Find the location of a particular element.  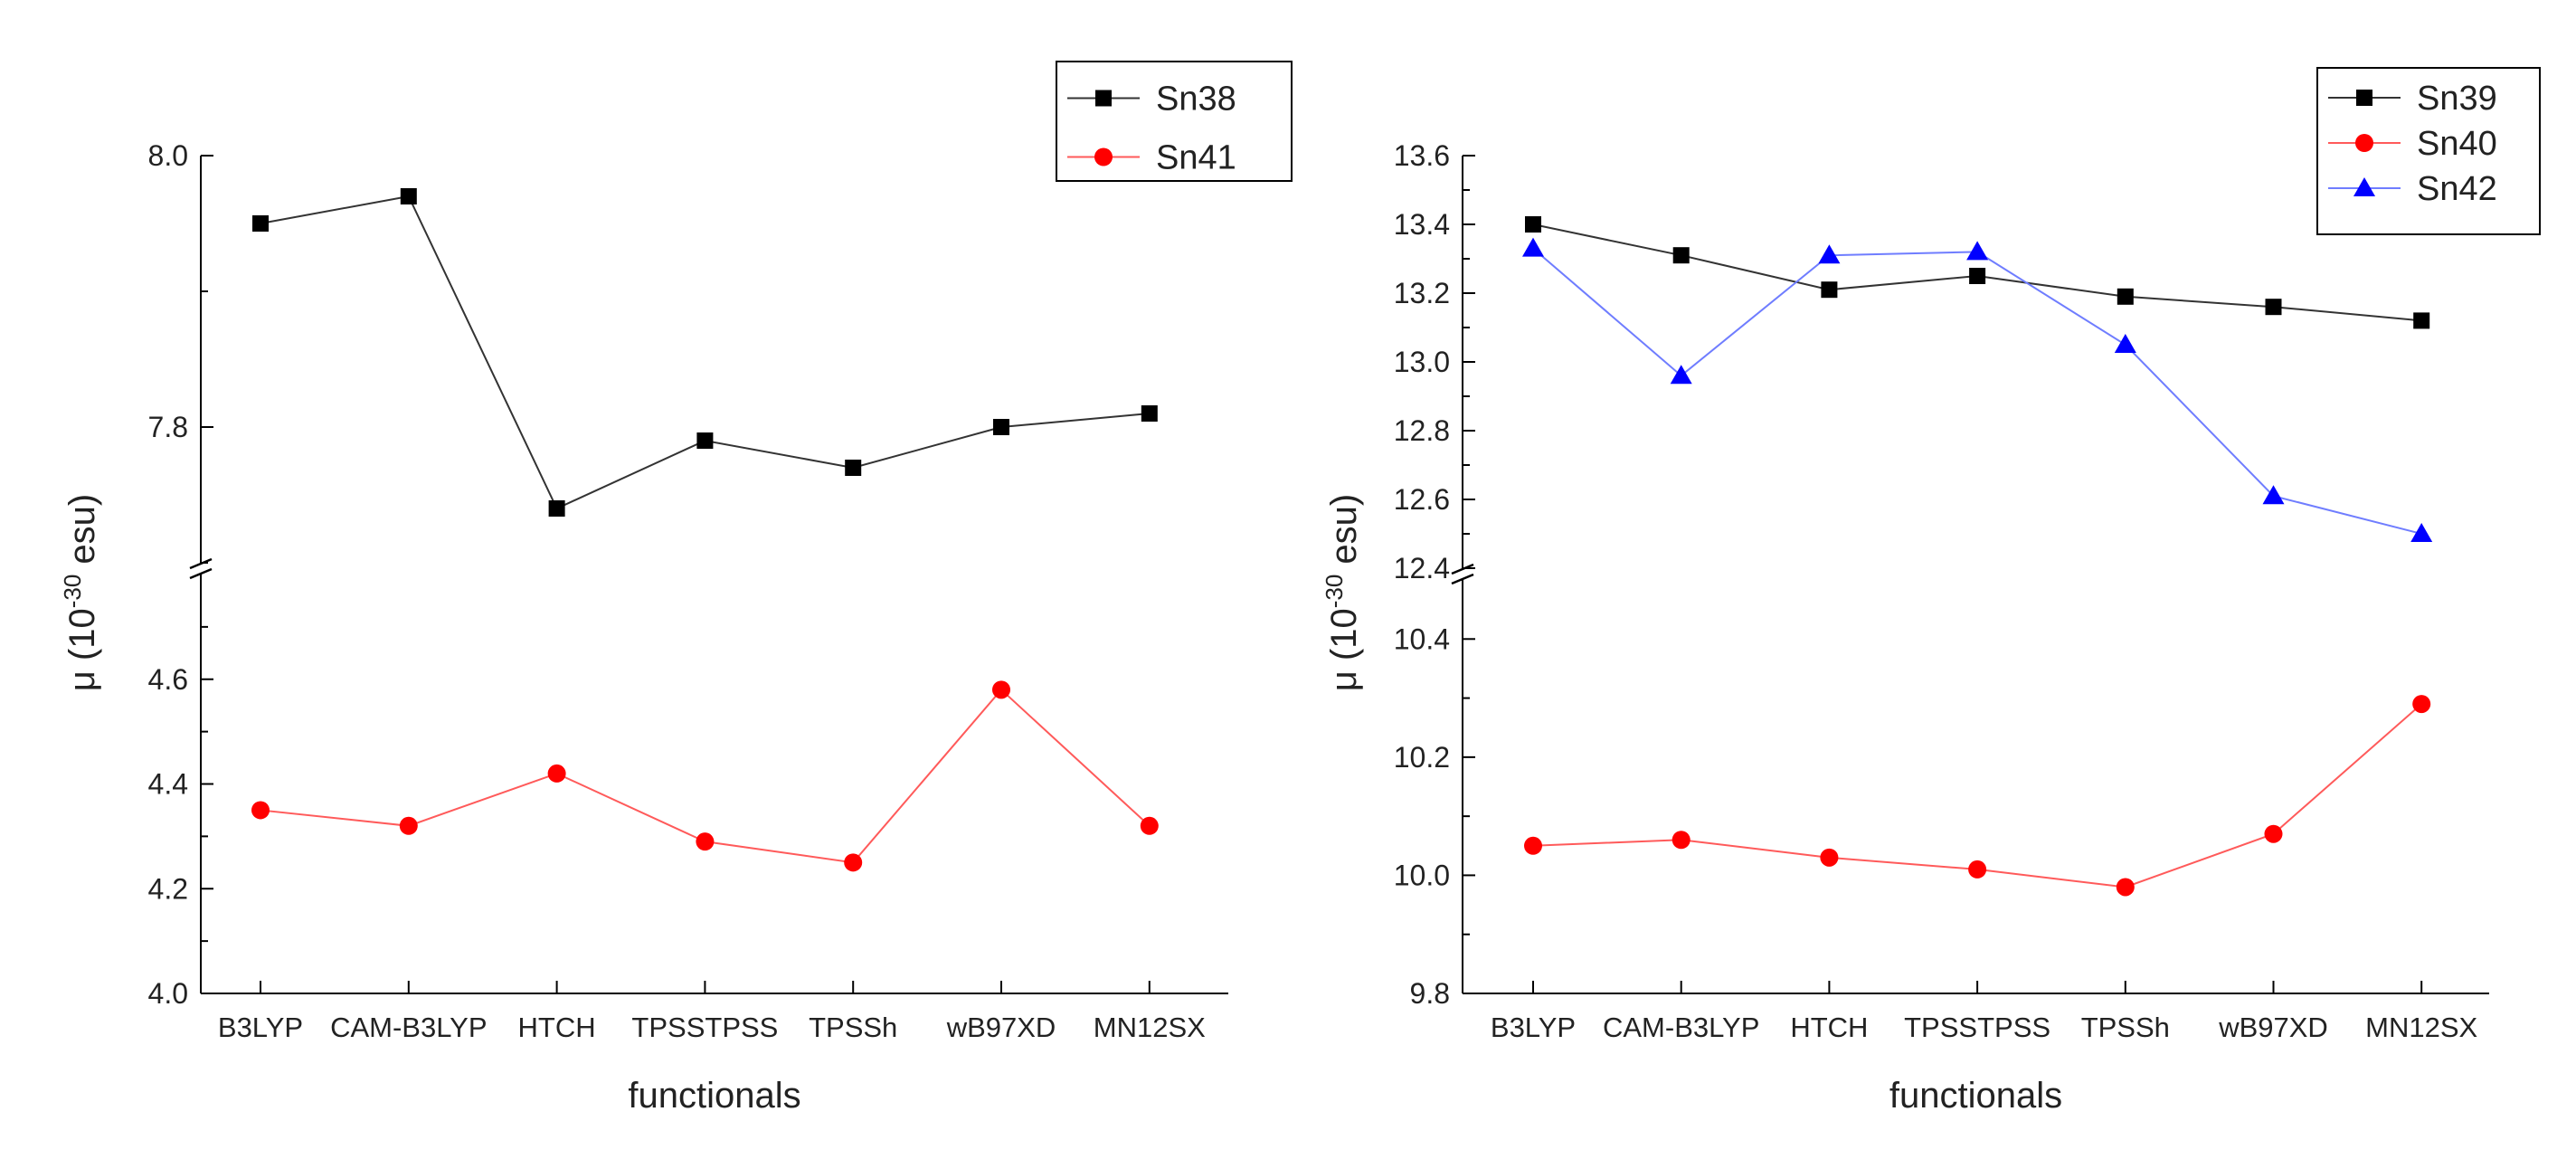

legend-label: Sn39 is located at coordinates (2457, 99).